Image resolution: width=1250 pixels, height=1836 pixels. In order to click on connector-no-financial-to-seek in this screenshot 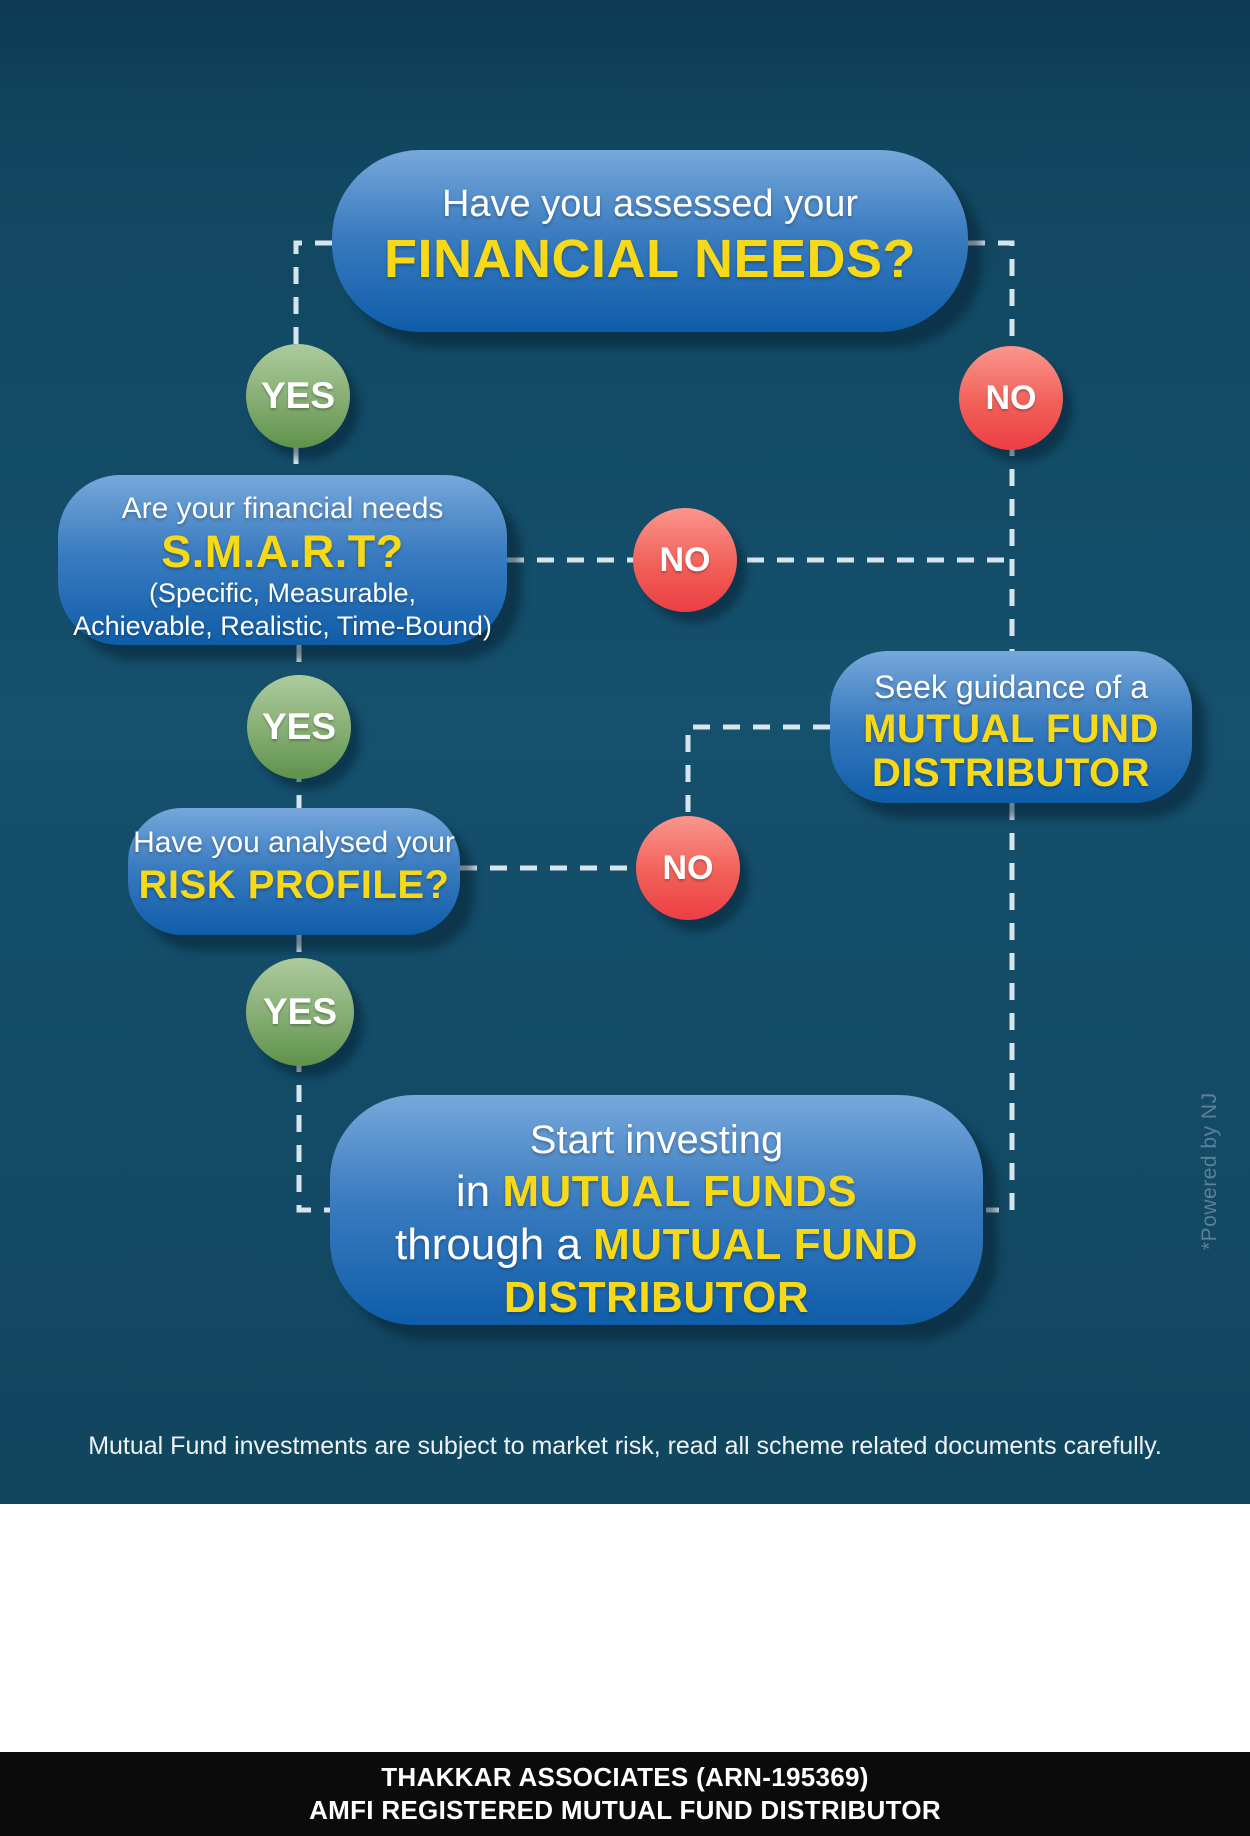, I will do `click(991, 445)`.